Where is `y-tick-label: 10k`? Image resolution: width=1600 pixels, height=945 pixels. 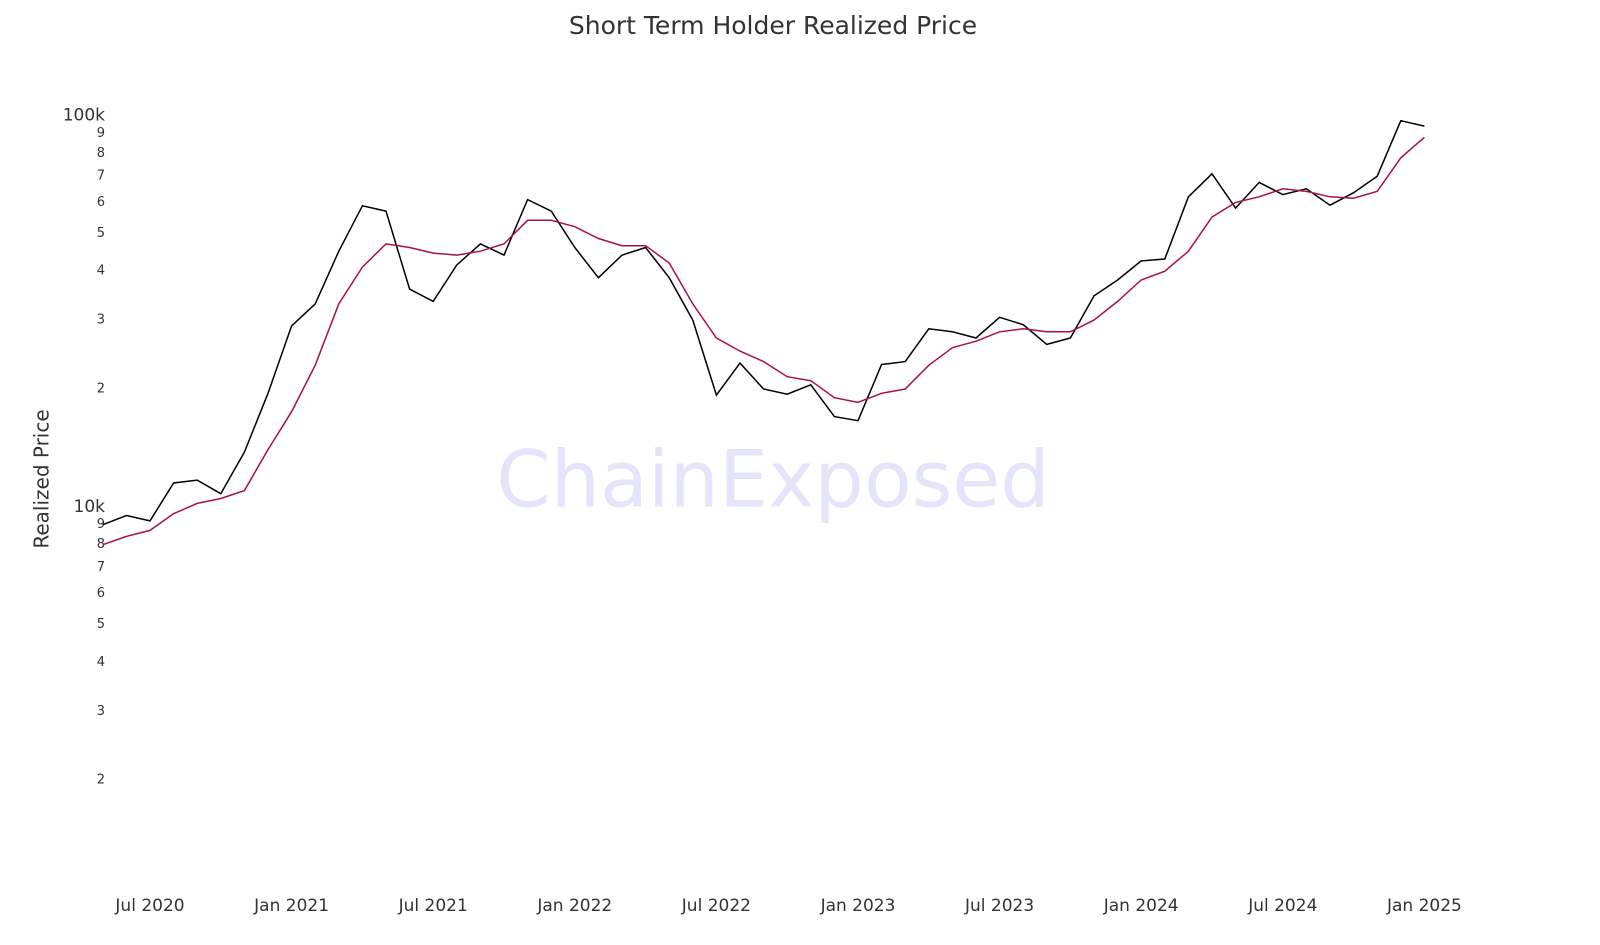 y-tick-label: 10k is located at coordinates (90, 507).